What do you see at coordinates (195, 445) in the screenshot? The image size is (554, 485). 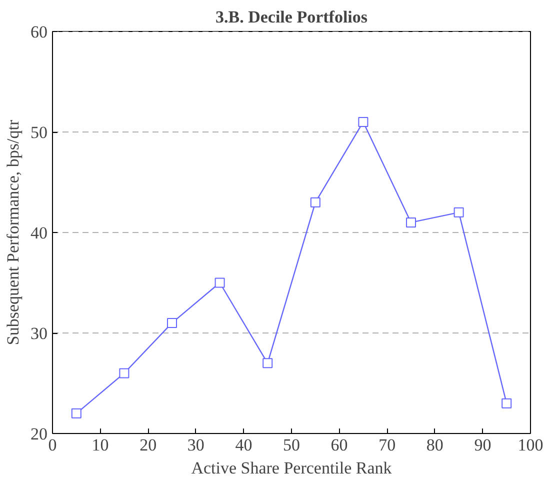 I see `x-tick-label: 30` at bounding box center [195, 445].